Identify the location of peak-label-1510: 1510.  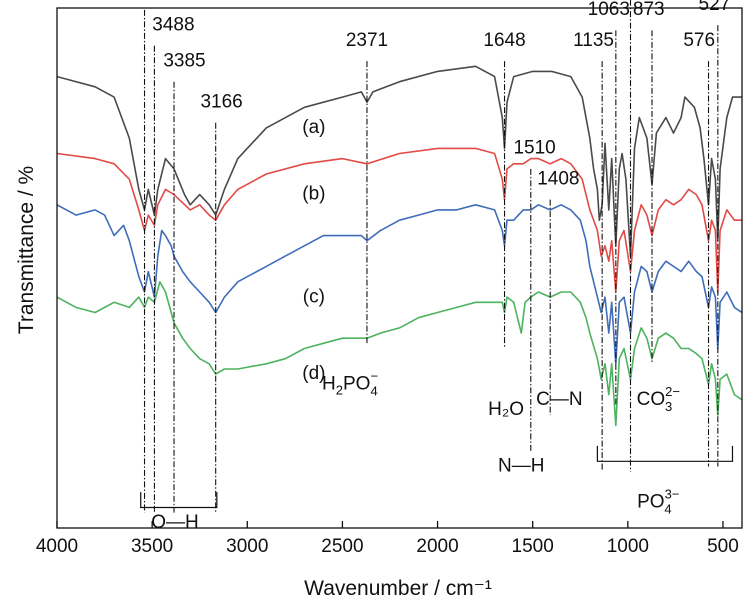
(534, 148).